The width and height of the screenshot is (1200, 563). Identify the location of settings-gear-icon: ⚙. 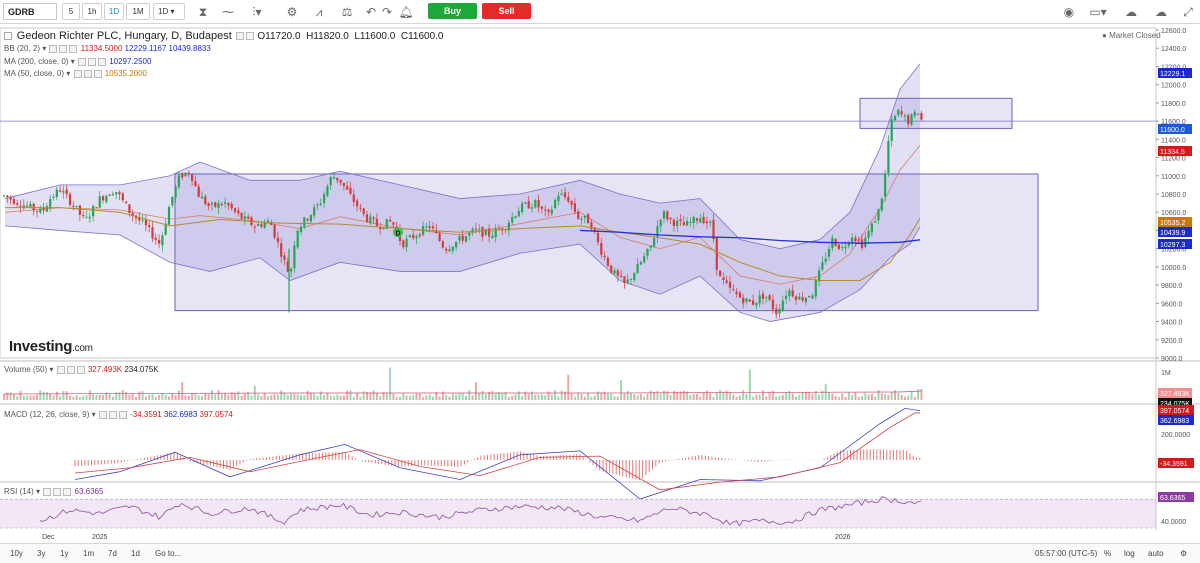
(1184, 553).